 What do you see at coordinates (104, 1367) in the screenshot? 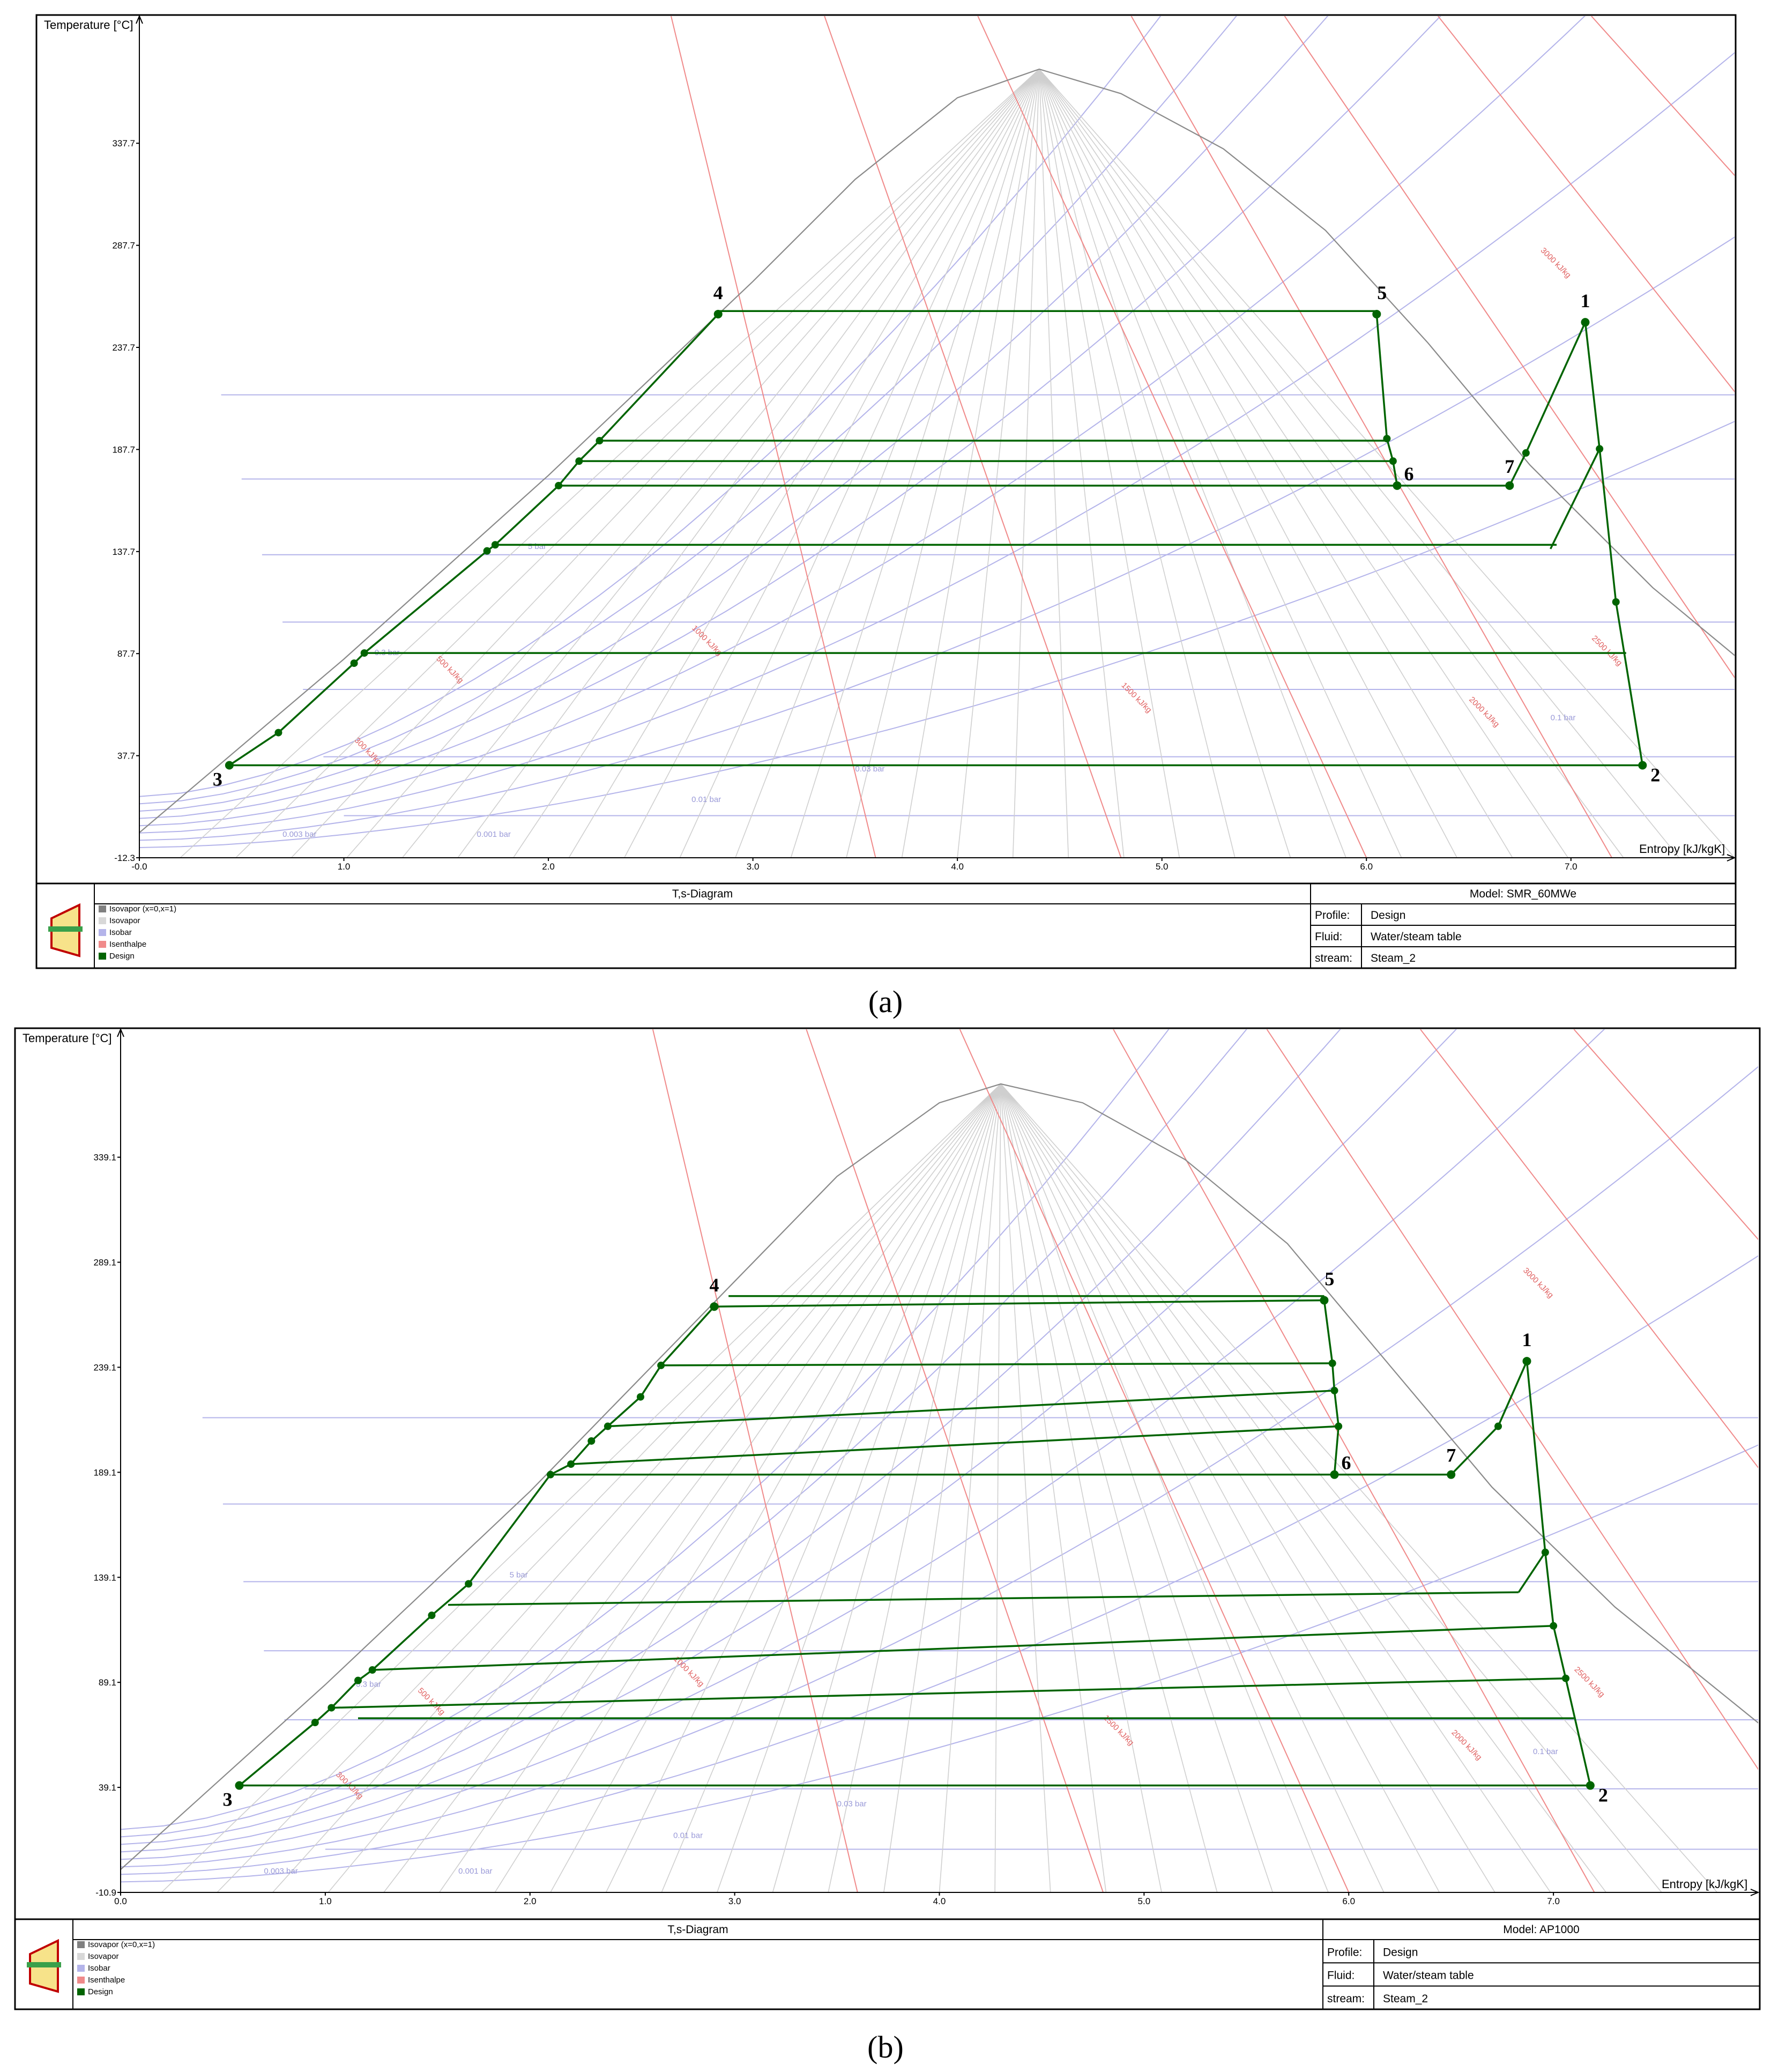
I see `y-tick-label: 239.1` at bounding box center [104, 1367].